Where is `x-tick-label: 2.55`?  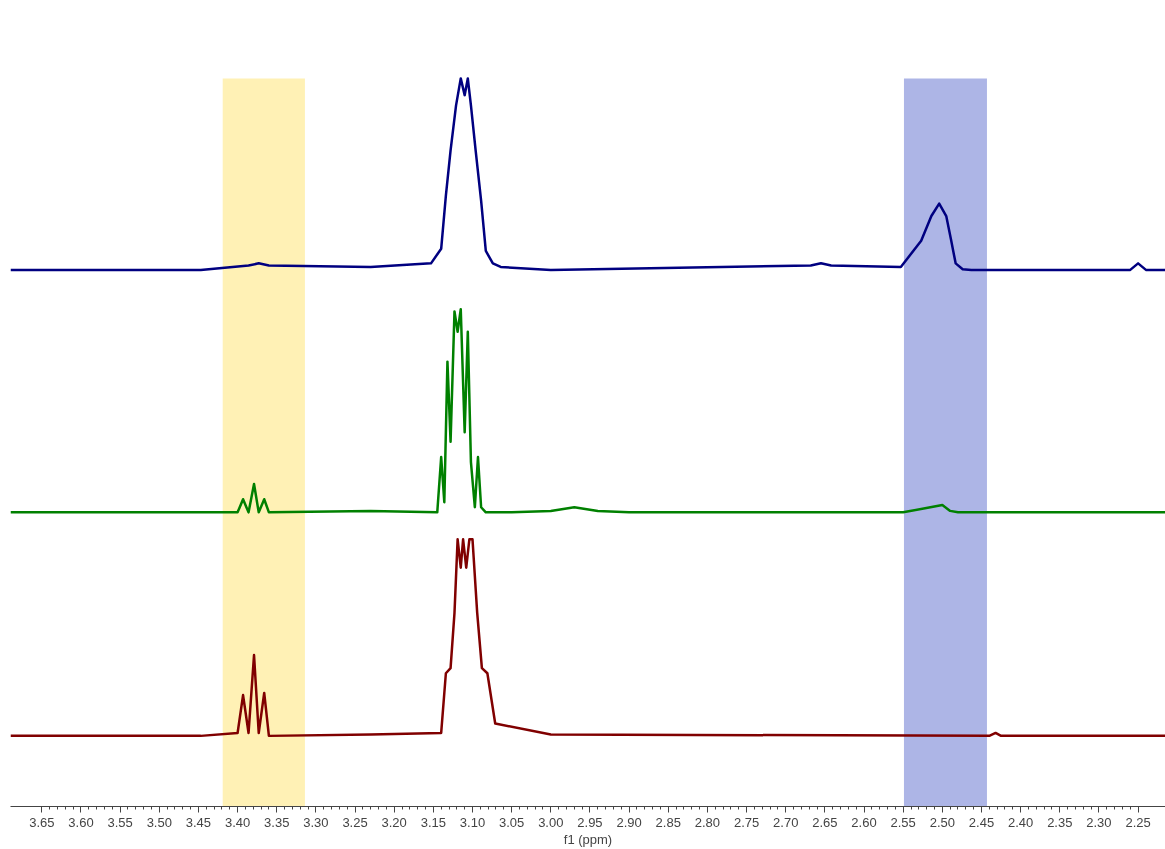 x-tick-label: 2.55 is located at coordinates (903, 822).